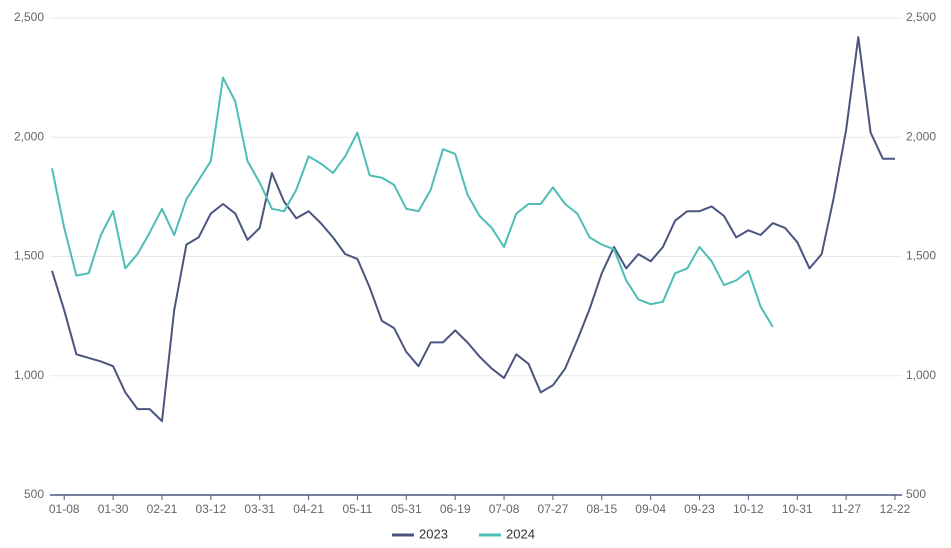 Image resolution: width=951 pixels, height=548 pixels. Describe the element at coordinates (29, 17) in the screenshot. I see `y-tick-label: 2,500` at that location.